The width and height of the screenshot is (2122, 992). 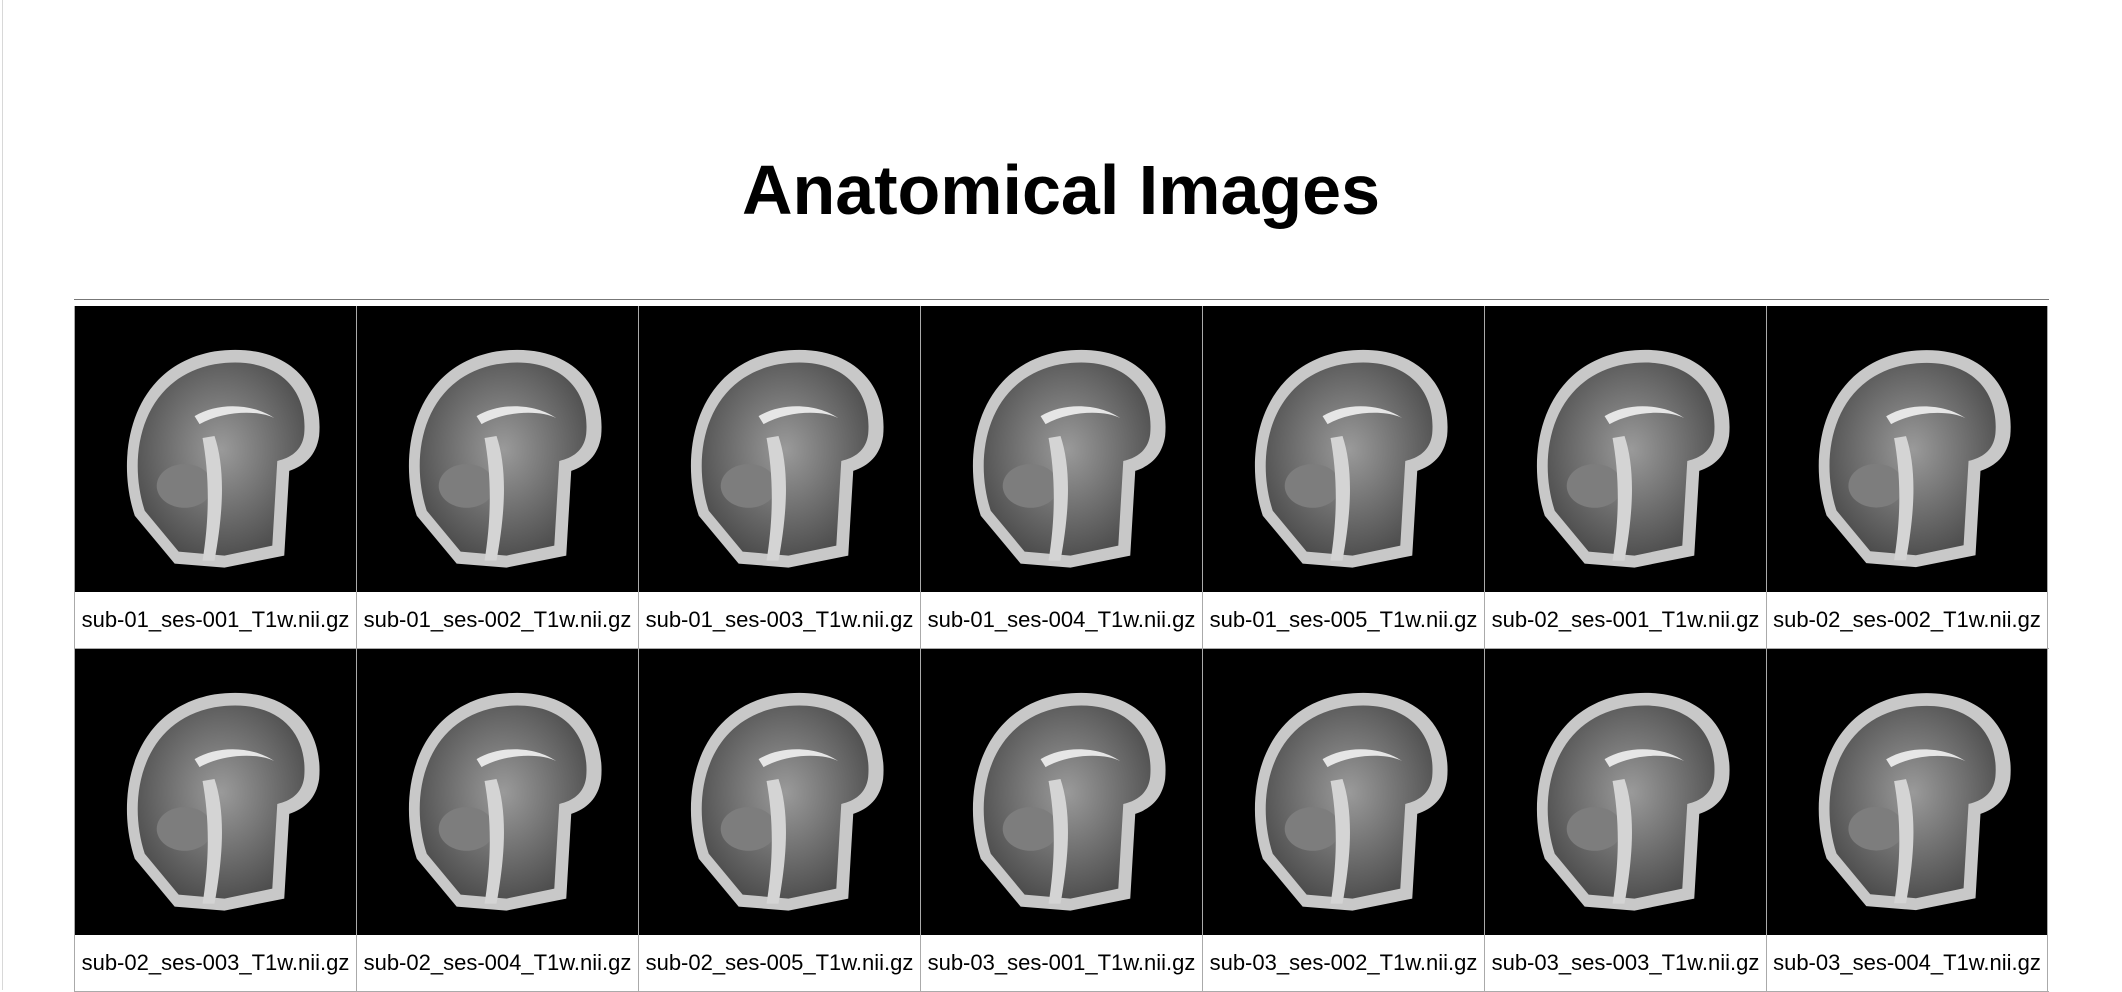 I want to click on image-filename: sub-01_ses-002_T1w.nii.gz, so click(x=497, y=619).